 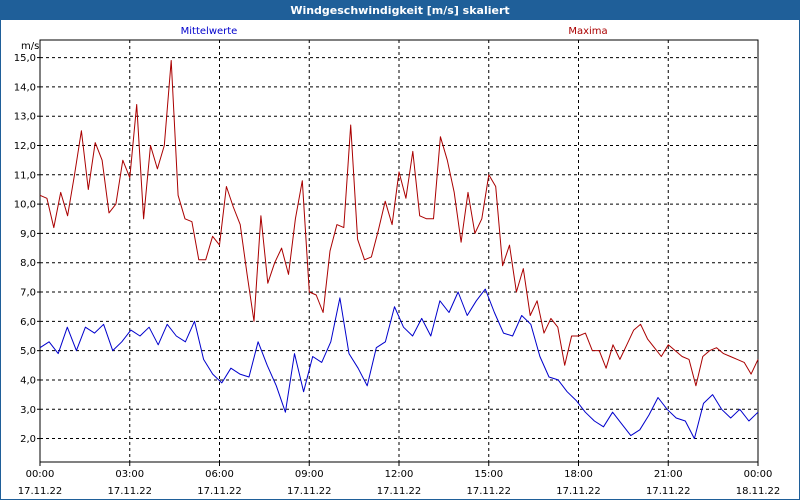 I want to click on y-tick-label: 11,0, so click(x=25, y=175).